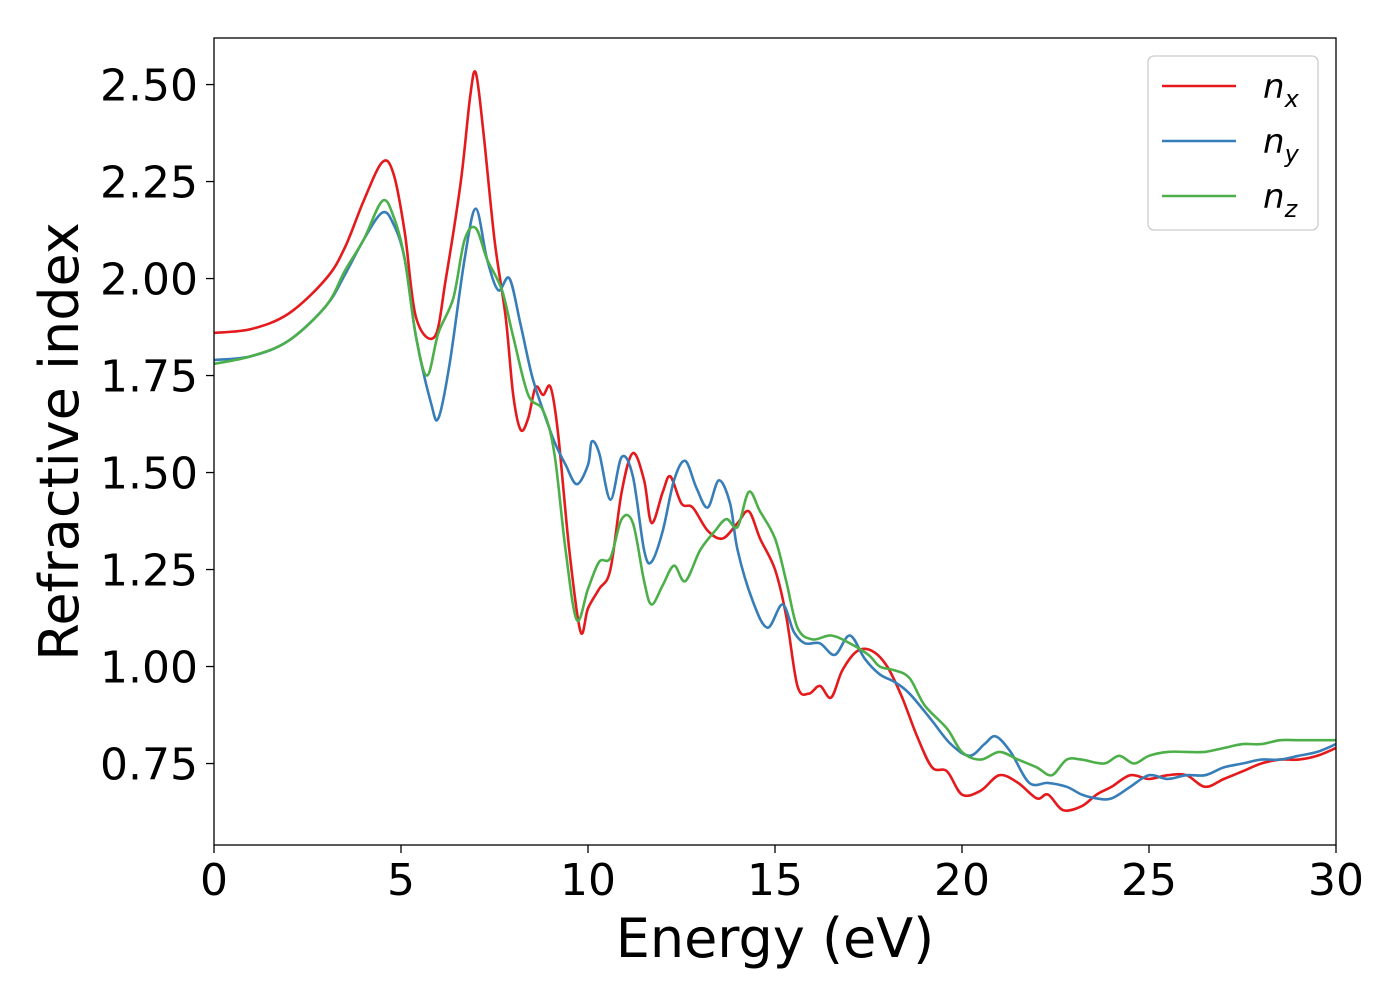  I want to click on legend-label-ny: ny, so click(1281, 145).